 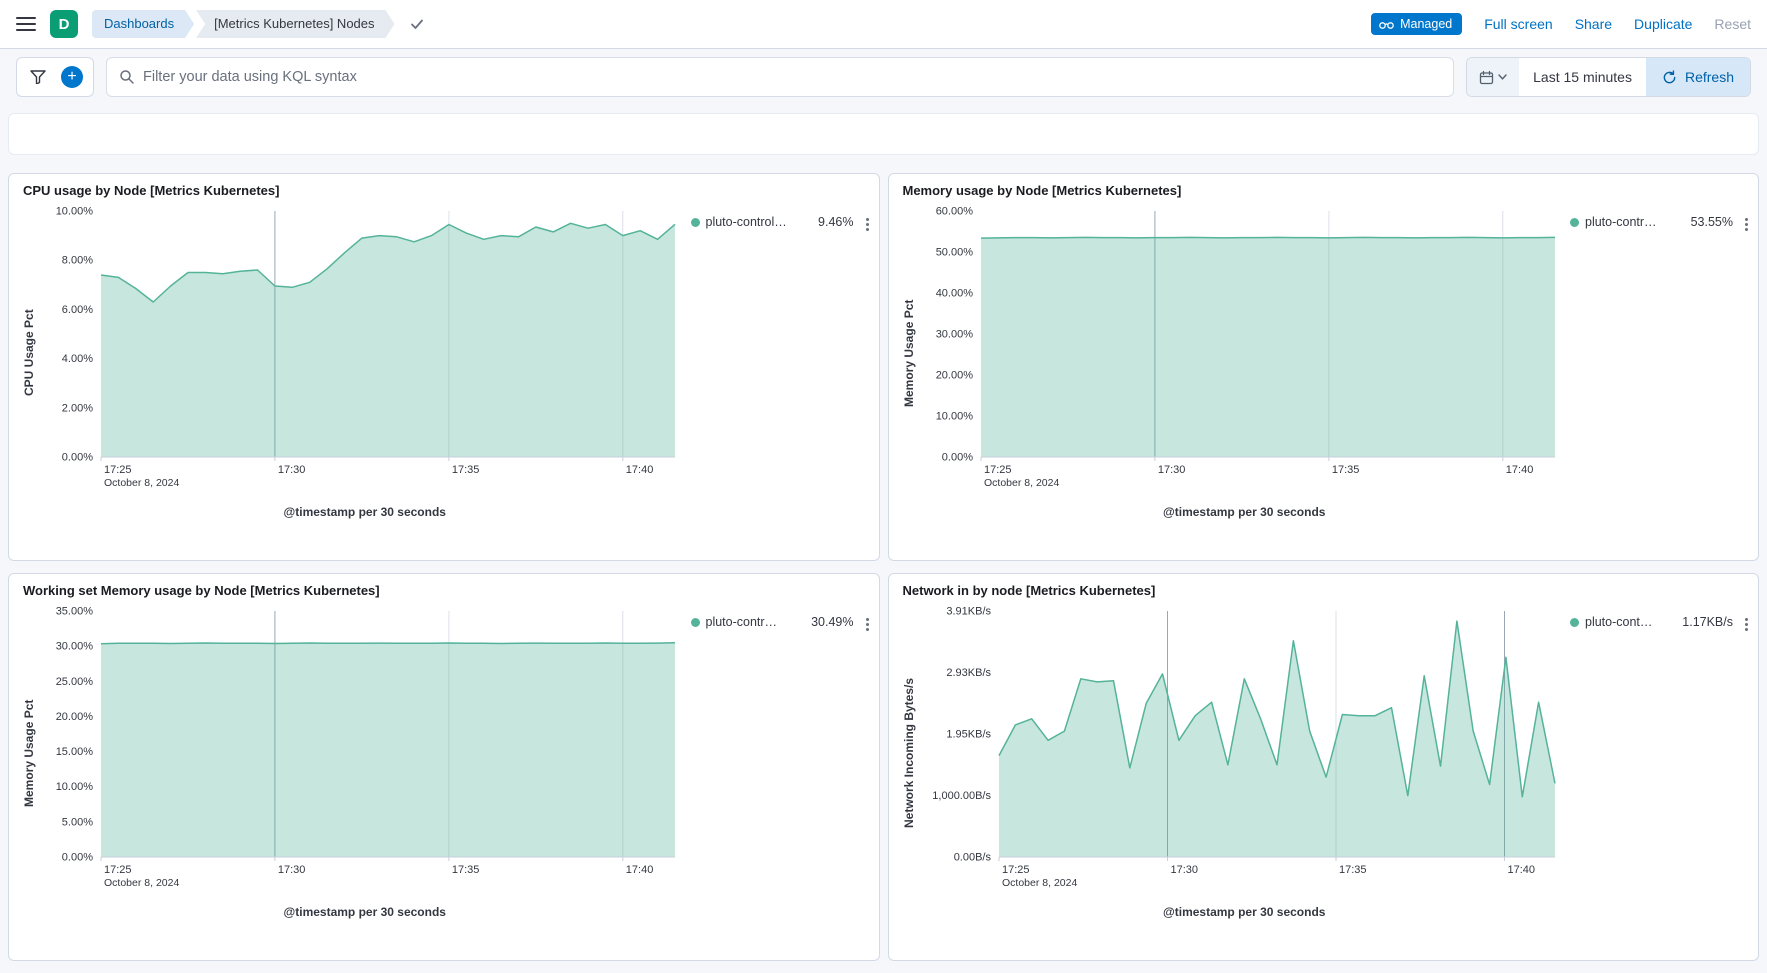 What do you see at coordinates (1502, 77) in the screenshot?
I see `chevron-down-icon` at bounding box center [1502, 77].